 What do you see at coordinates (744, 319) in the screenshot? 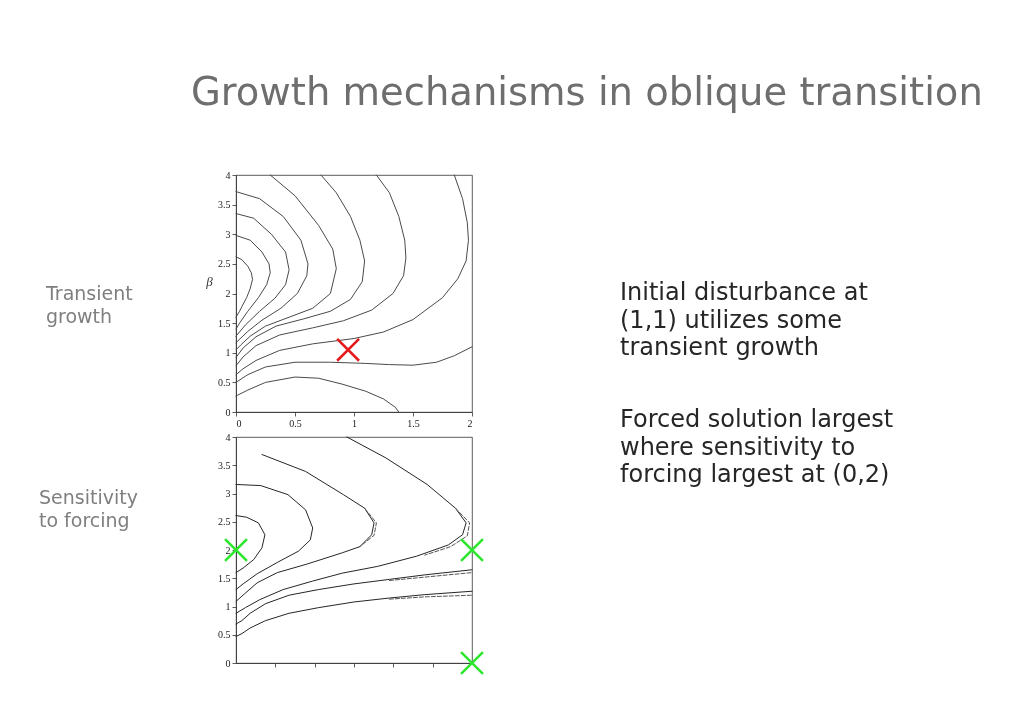
I see `text: Initial disturbance at (1,1) utilizes some transient growth` at bounding box center [744, 319].